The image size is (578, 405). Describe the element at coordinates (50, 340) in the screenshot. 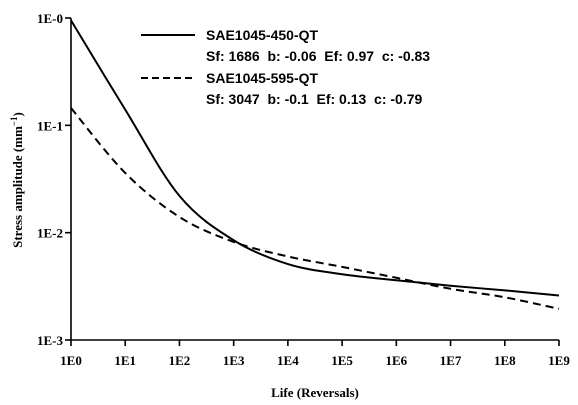

I see `y-tick-label: 1E-3` at that location.